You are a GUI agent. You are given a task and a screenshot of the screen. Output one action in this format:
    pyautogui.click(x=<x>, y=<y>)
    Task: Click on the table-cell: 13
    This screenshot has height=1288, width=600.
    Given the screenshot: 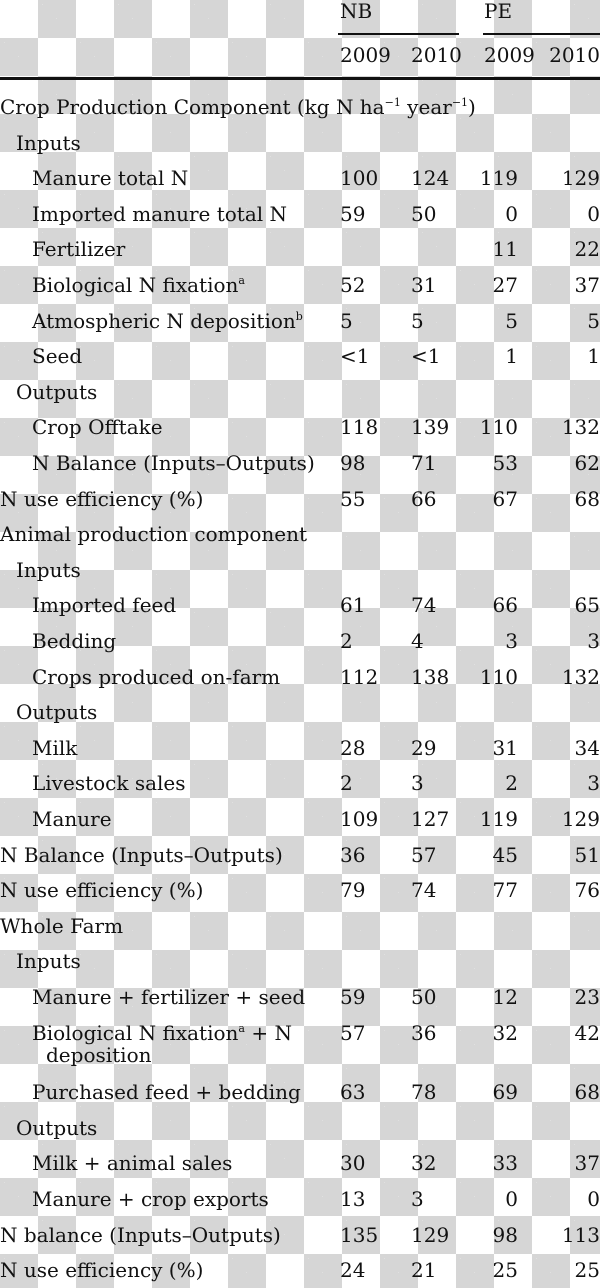 What is the action you would take?
    pyautogui.click(x=353, y=1199)
    